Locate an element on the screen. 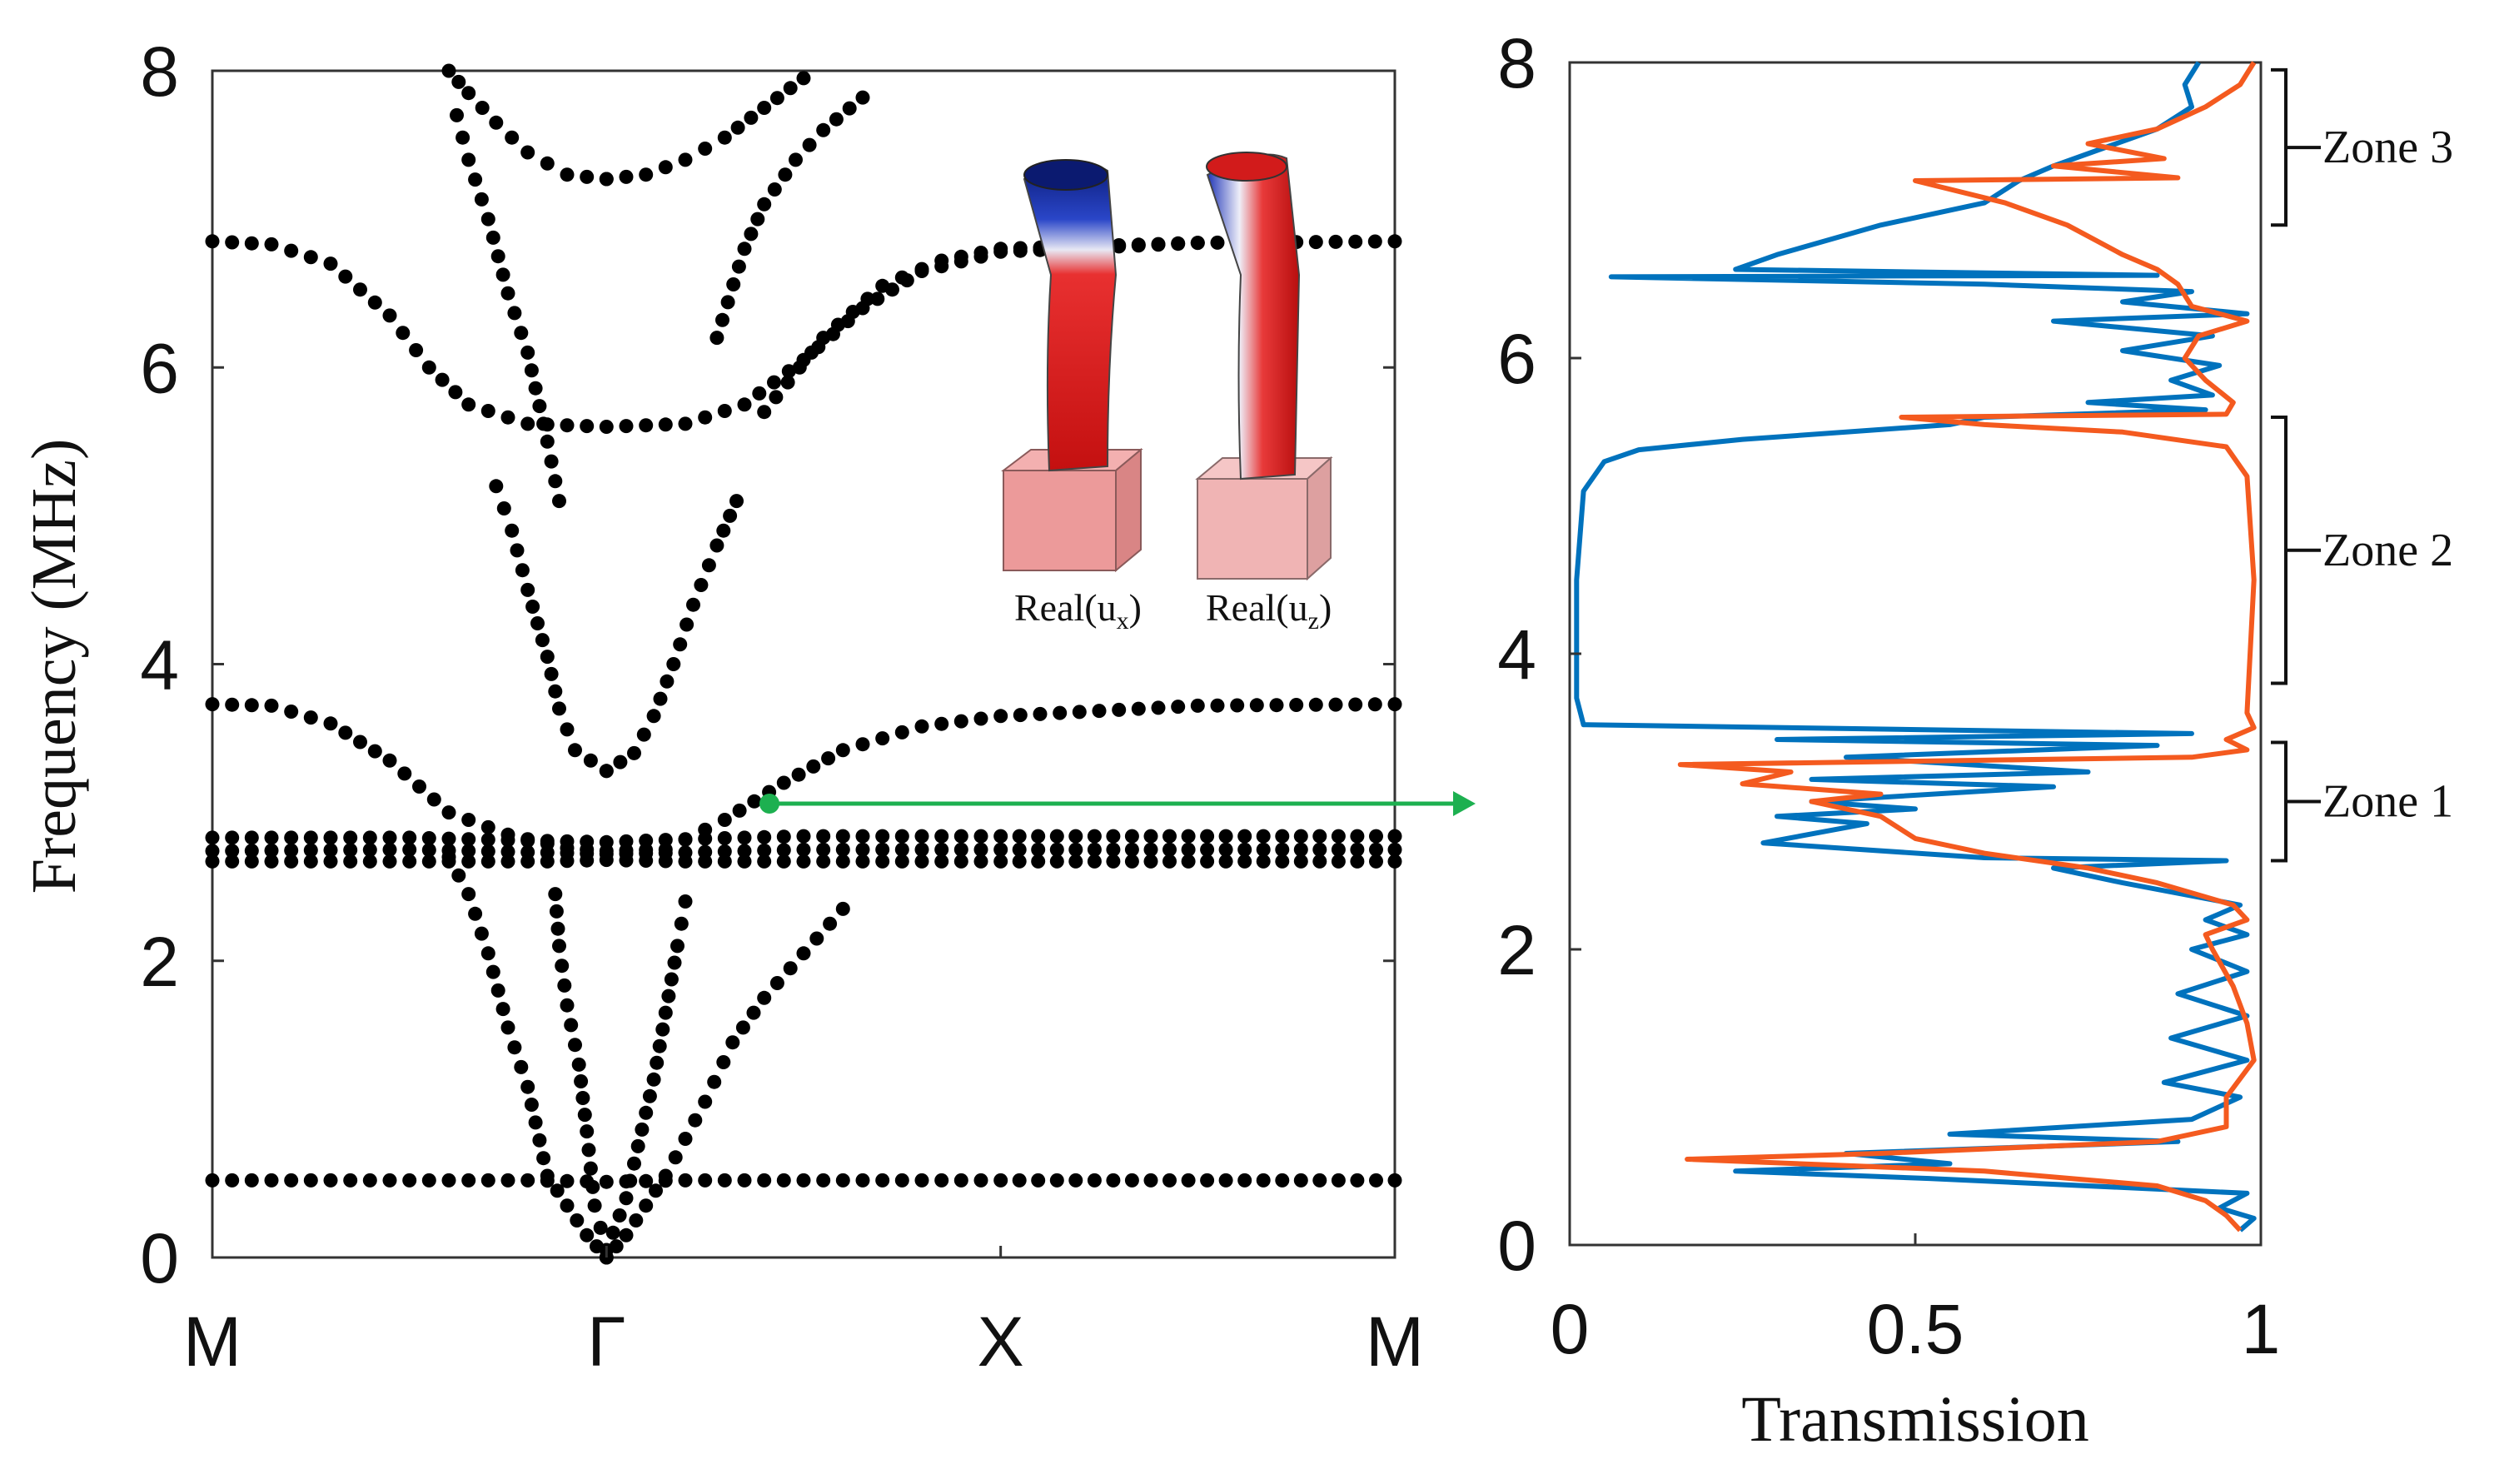  transmission-y-tick-label: 8 is located at coordinates (1516, 63).